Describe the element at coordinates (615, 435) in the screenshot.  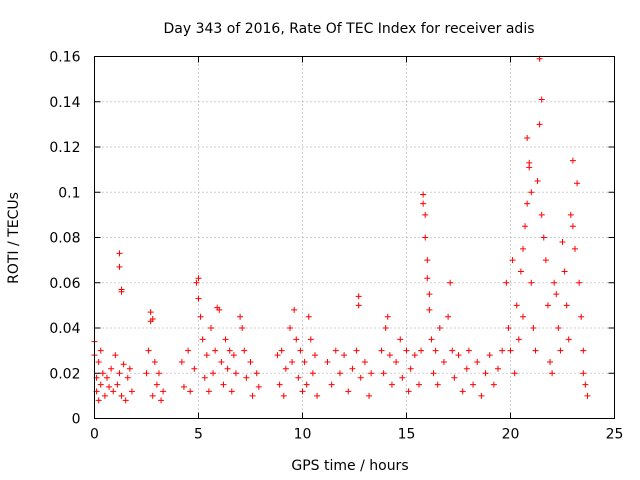
I see `x-tick-label: 25` at that location.